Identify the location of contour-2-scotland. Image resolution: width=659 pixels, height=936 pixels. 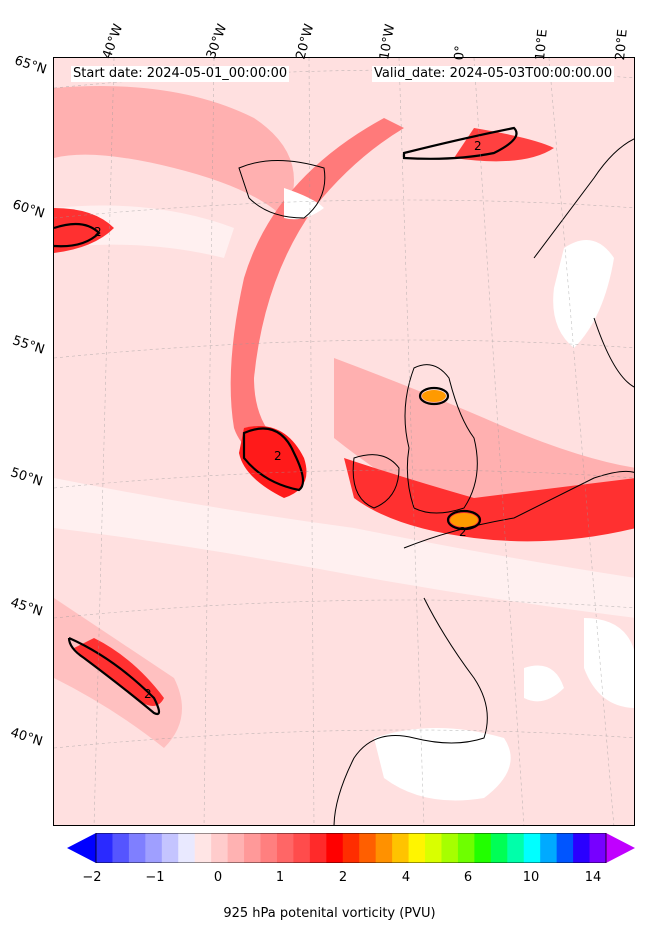
(434, 396).